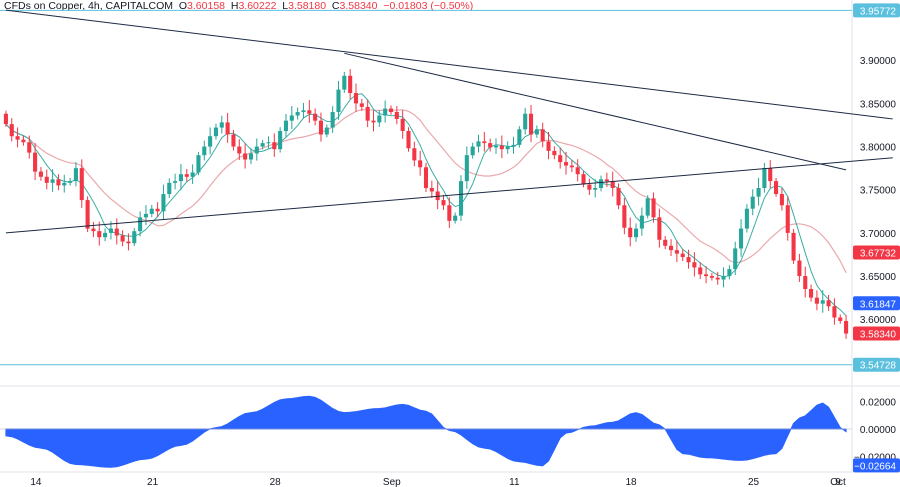  What do you see at coordinates (878, 277) in the screenshot?
I see `y-tick-label: 3.65000` at bounding box center [878, 277].